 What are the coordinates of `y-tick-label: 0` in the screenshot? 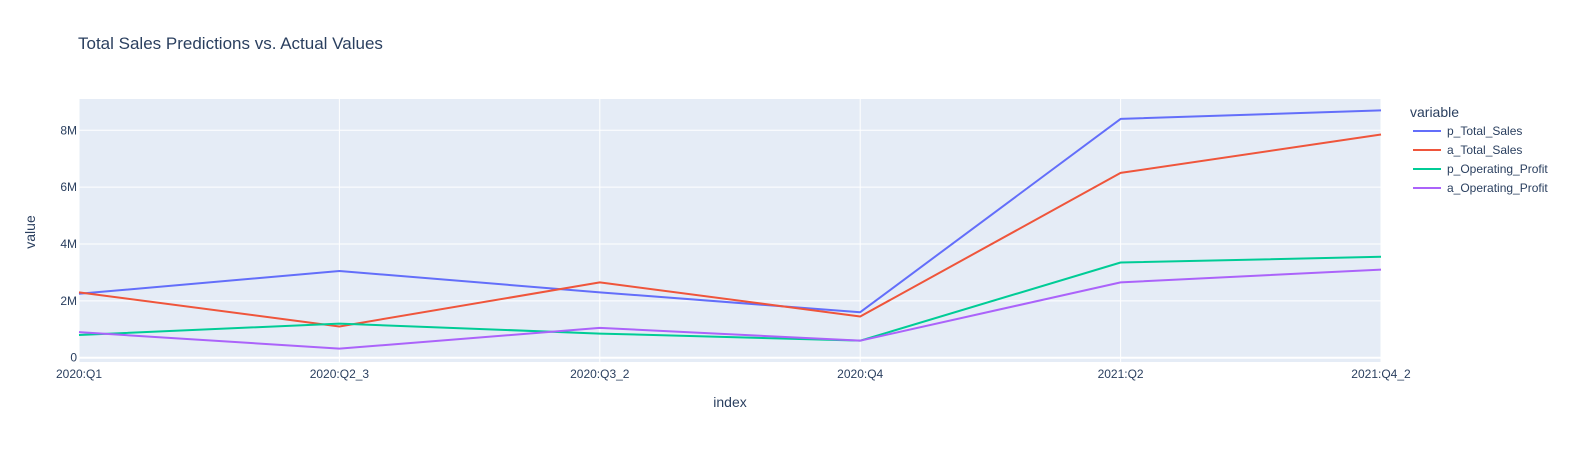 It's located at (73, 358).